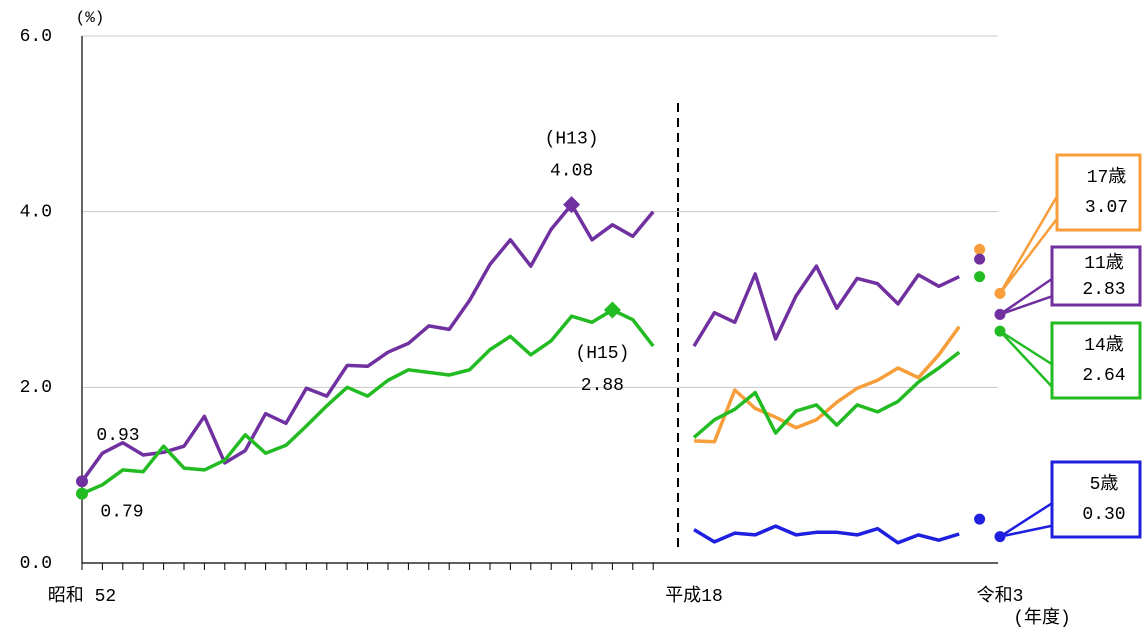 The height and width of the screenshot is (631, 1146). I want to click on y-unit: (%), so click(90, 18).